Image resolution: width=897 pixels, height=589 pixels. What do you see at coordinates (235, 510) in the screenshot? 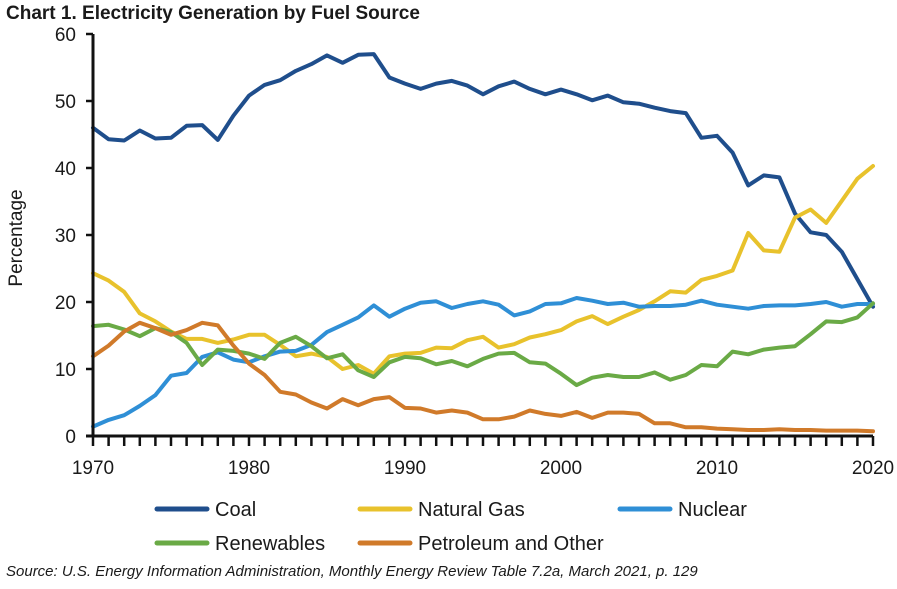
I see `legend-label-coal: Coal` at bounding box center [235, 510].